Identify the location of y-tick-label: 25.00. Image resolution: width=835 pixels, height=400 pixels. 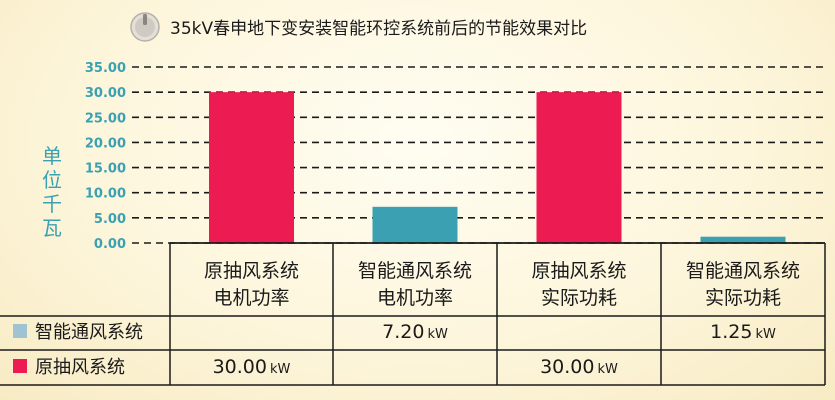
(105, 118).